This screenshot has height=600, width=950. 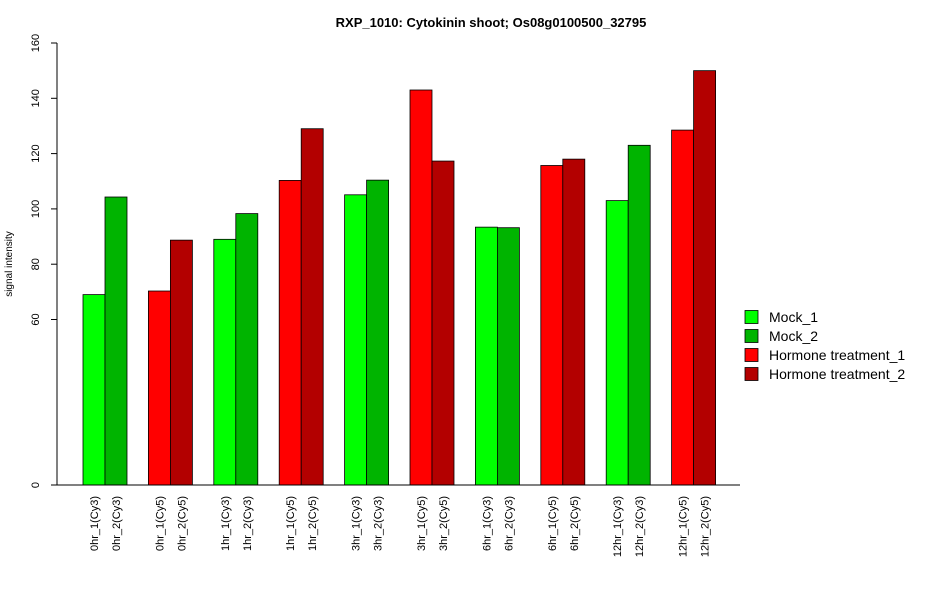 What do you see at coordinates (639, 315) in the screenshot?
I see `bar-12hr_2(Cy3)` at bounding box center [639, 315].